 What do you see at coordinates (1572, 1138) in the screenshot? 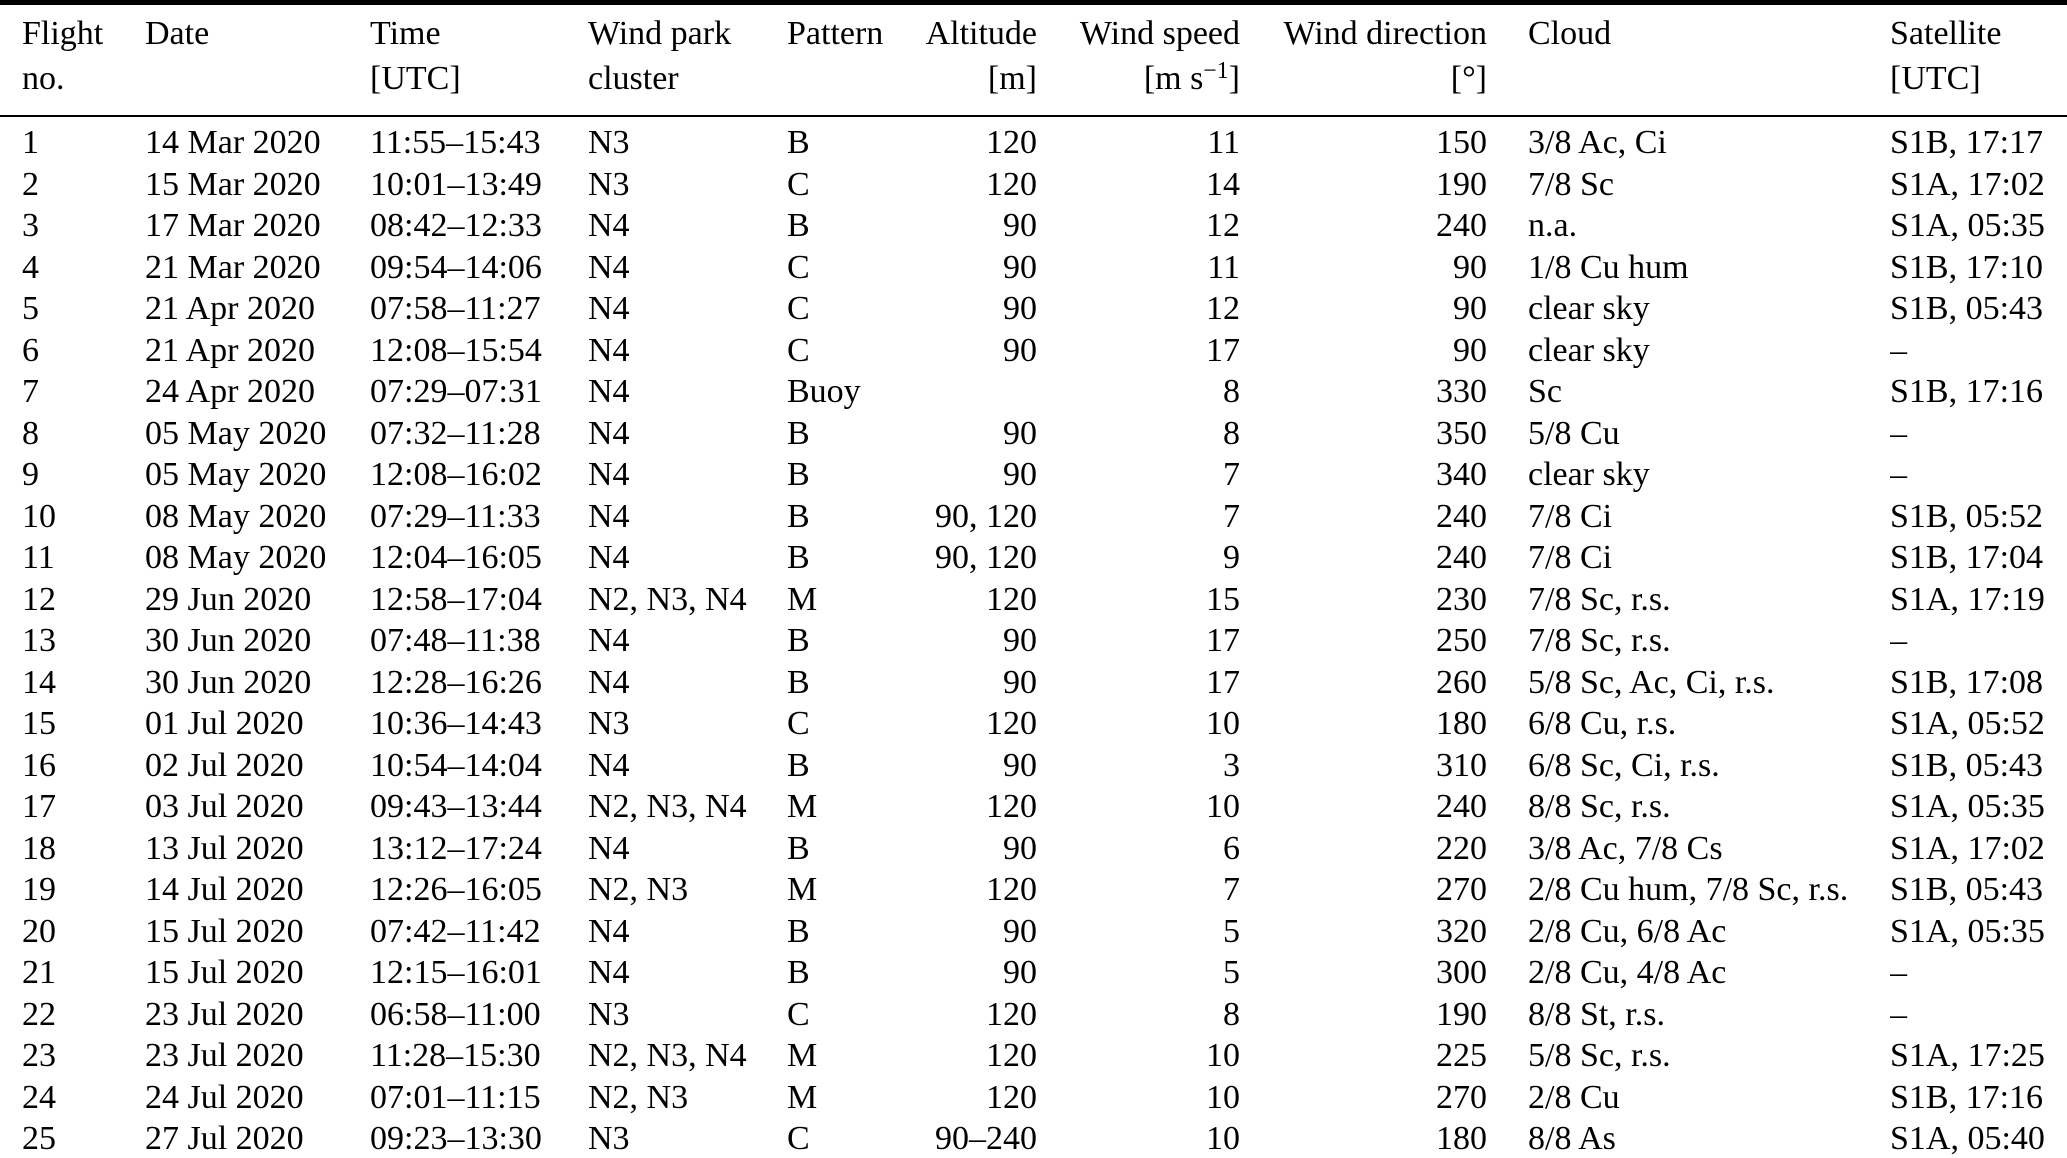
I see `cell-cloud: 8/8 As` at bounding box center [1572, 1138].